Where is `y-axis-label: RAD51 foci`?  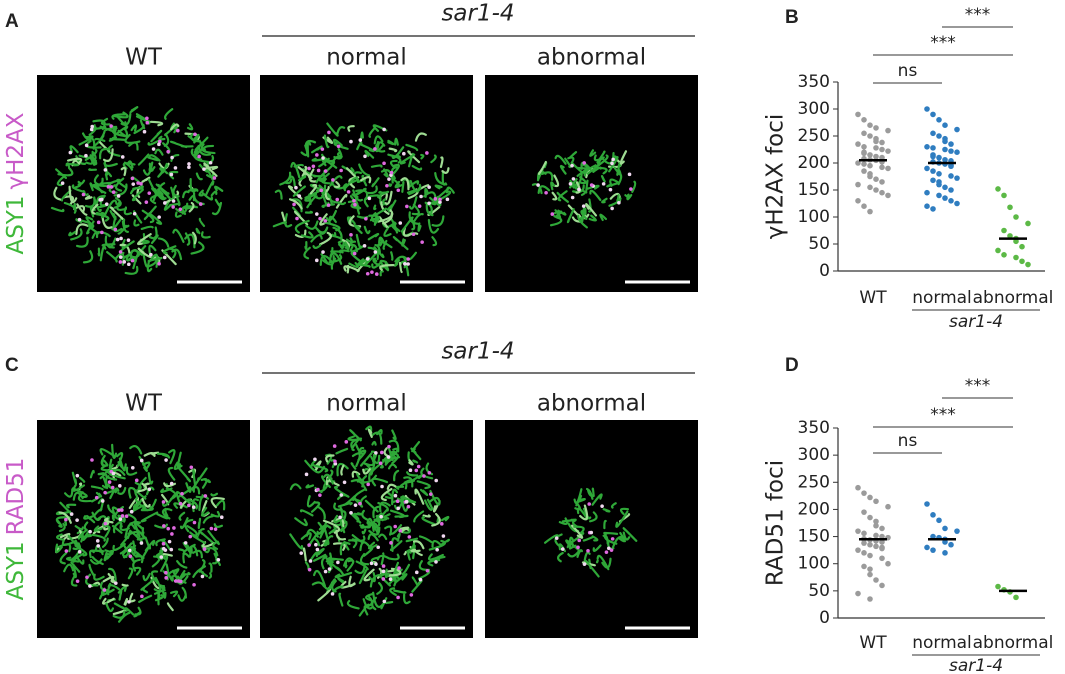 y-axis-label: RAD51 foci is located at coordinates (776, 523).